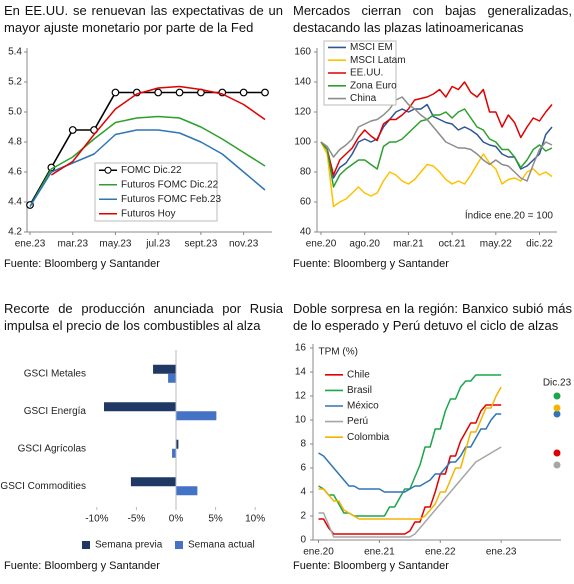  Describe the element at coordinates (129, 545) in the screenshot. I see `legend-label: Semana previa` at that location.